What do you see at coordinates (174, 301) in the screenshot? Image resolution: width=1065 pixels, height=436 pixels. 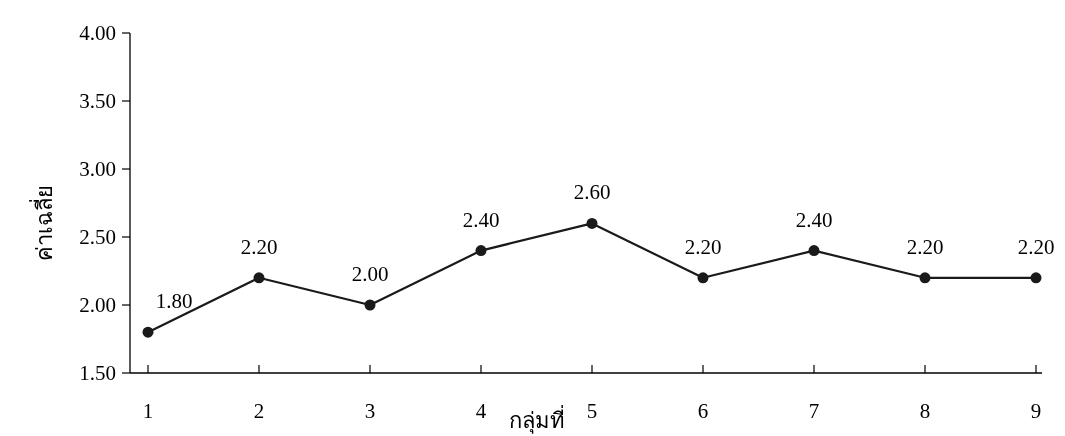 I see `data-label: 1.80` at bounding box center [174, 301].